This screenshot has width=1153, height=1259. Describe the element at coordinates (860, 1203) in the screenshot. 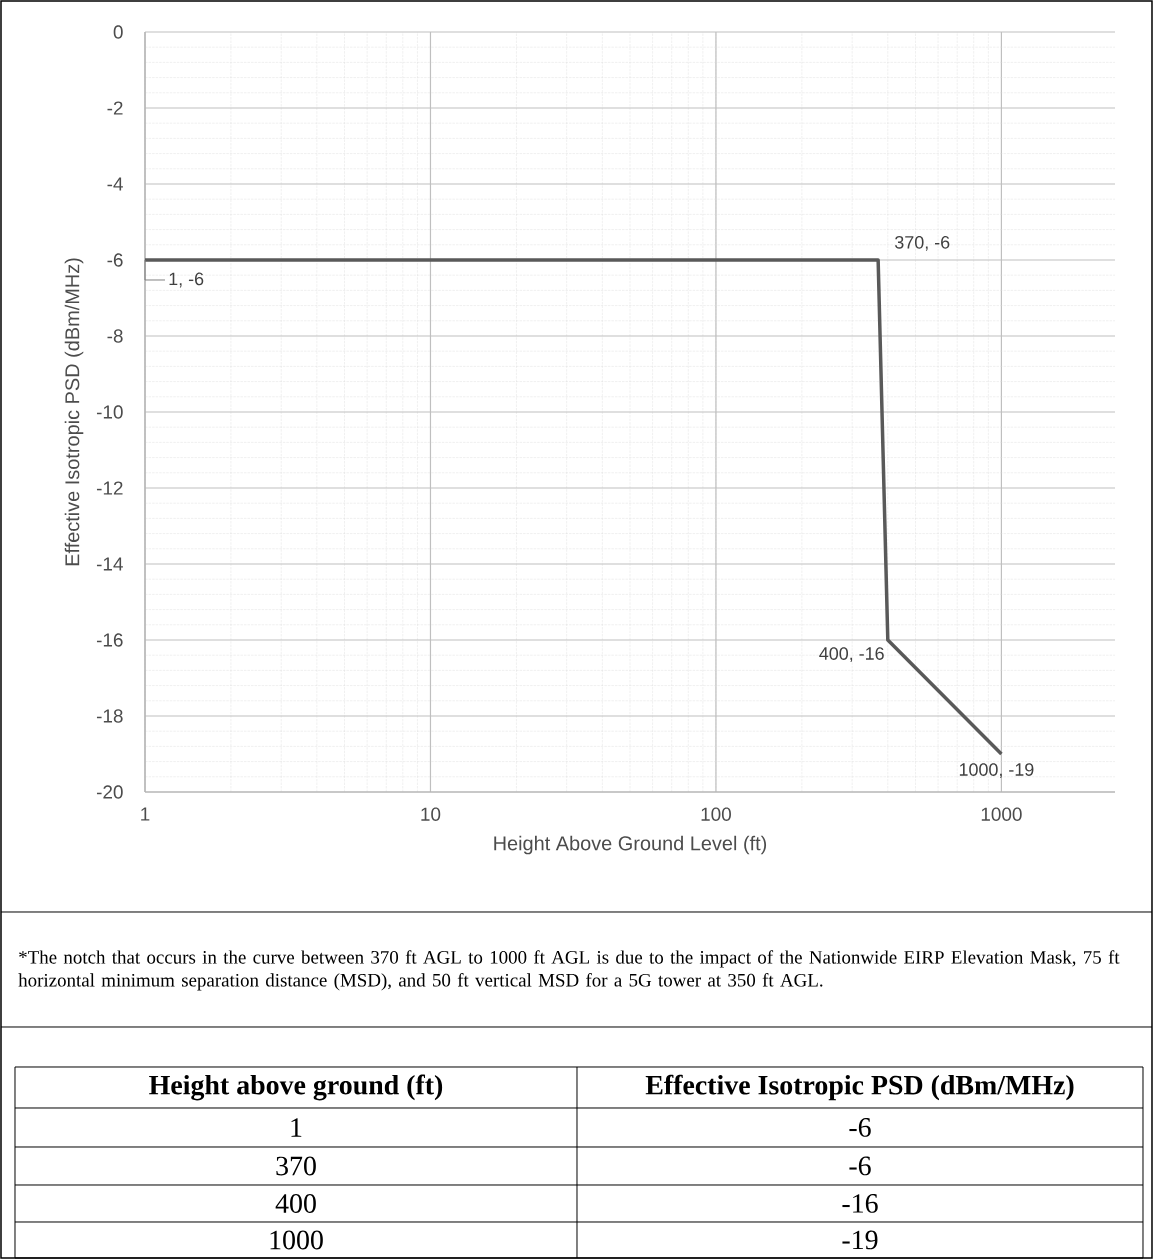

I see `text: -16` at that location.